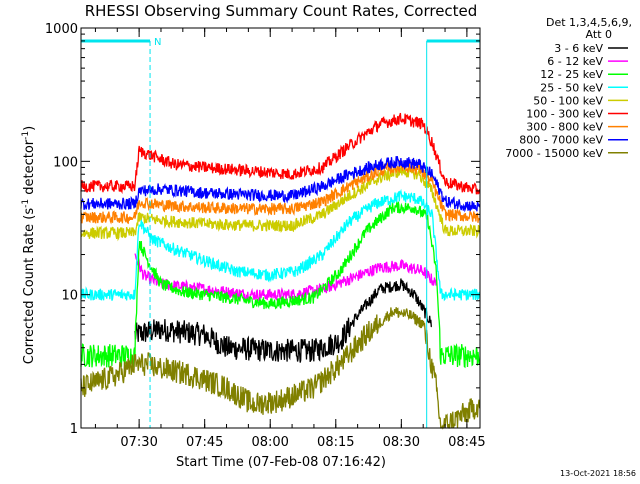 The image size is (640, 484). What do you see at coordinates (571, 87) in the screenshot?
I see `legend-label-4: 25 - 50 keV` at bounding box center [571, 87].